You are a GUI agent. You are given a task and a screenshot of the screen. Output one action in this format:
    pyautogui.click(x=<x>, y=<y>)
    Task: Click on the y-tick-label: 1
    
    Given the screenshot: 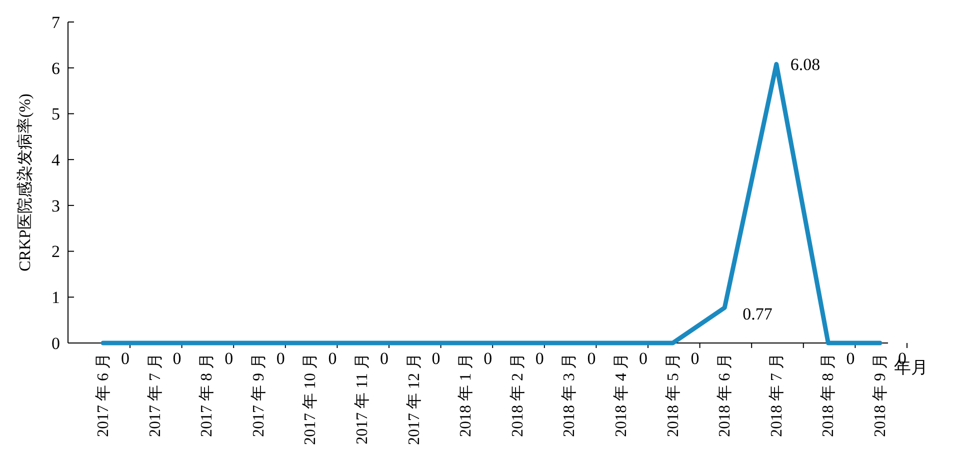 What is the action you would take?
    pyautogui.click(x=56, y=298)
    